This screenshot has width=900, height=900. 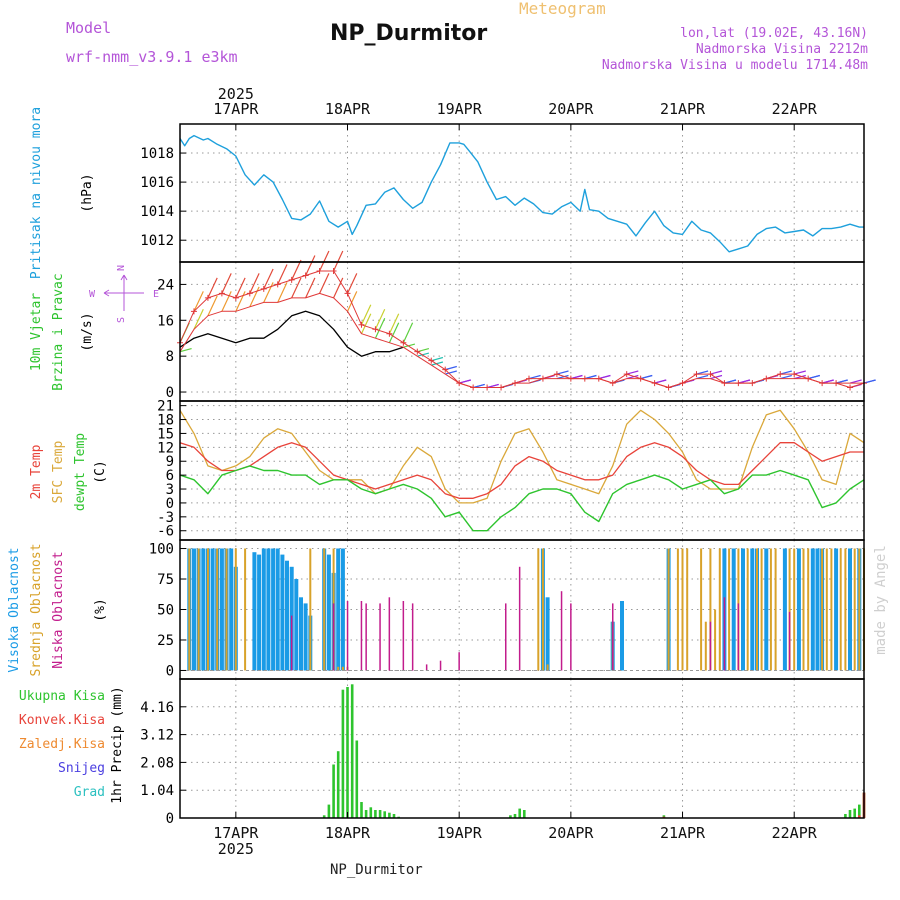 I want to click on year-label-bottom: 2025, so click(x=236, y=849).